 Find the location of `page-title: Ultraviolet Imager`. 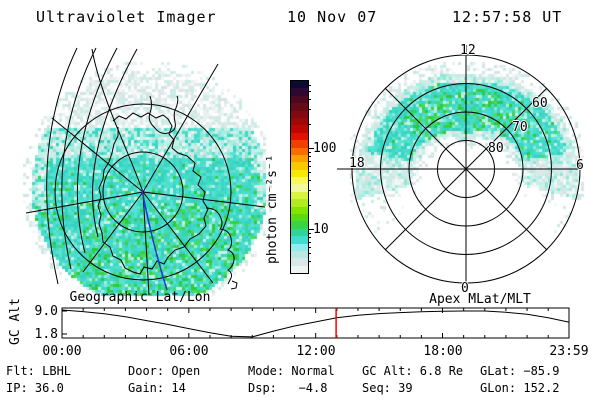

page-title: Ultraviolet Imager is located at coordinates (126, 17).